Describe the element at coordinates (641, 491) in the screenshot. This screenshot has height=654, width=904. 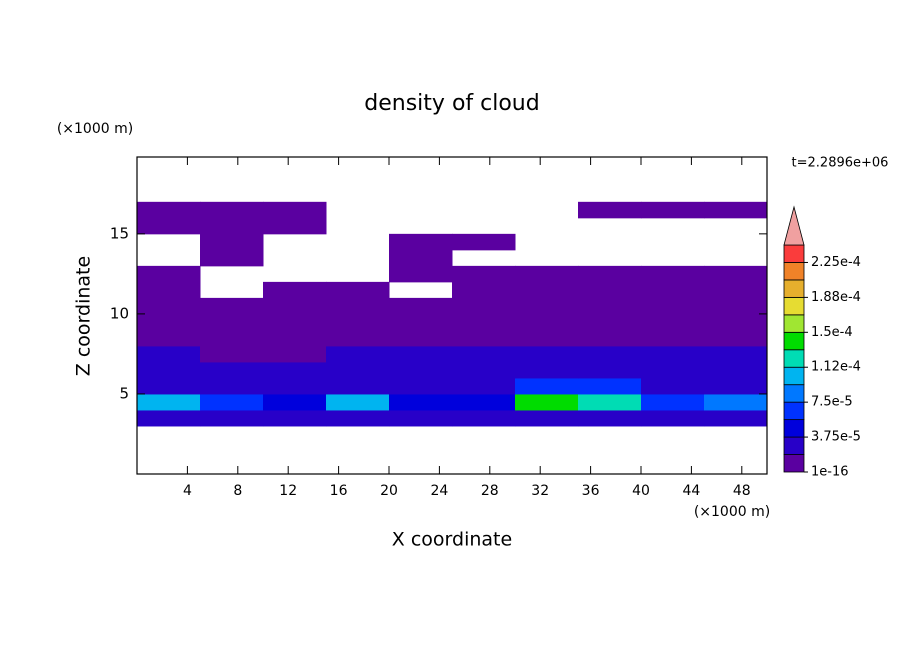
I see `x-tick-label: 40` at that location.